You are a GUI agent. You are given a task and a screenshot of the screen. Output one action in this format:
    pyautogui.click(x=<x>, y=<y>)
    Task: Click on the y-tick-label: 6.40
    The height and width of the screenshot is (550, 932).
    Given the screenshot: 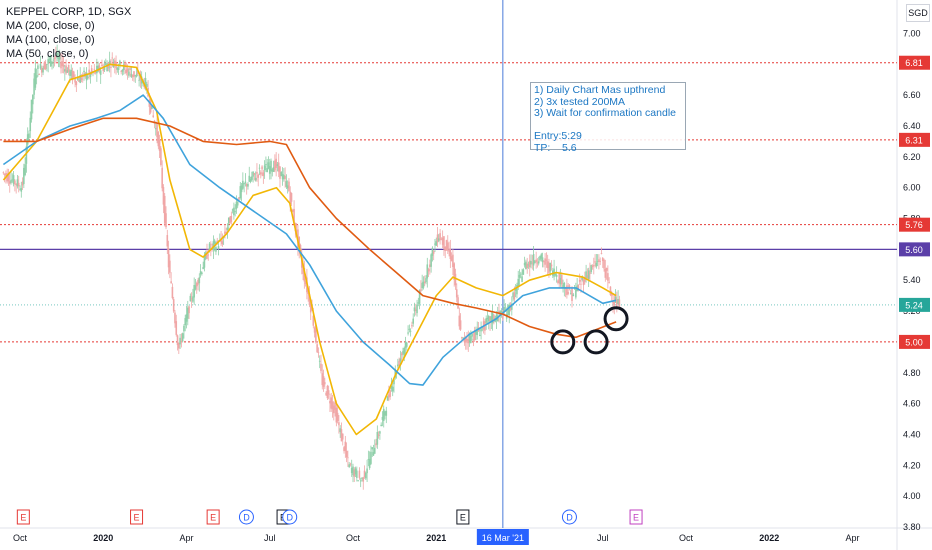 What is the action you would take?
    pyautogui.click(x=912, y=126)
    